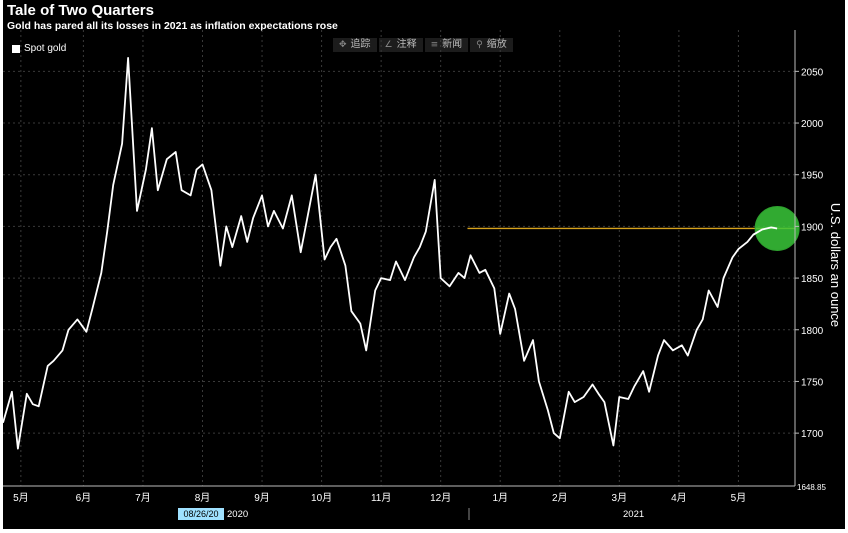 The width and height of the screenshot is (848, 533). I want to click on series-tail-overlay, so click(765, 231).